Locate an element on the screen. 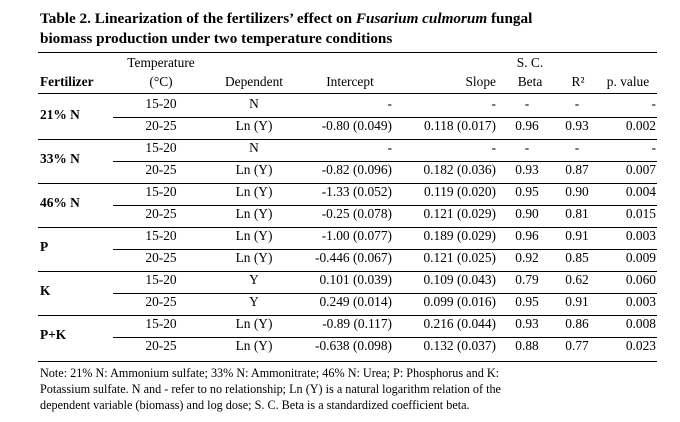 The image size is (680, 422). cell-intercept: 0.101 (0.039) is located at coordinates (355, 279).